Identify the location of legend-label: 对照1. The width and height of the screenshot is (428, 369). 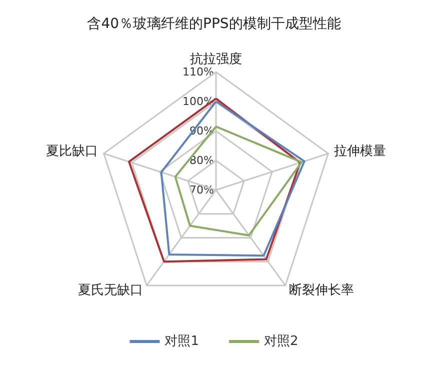
(182, 341).